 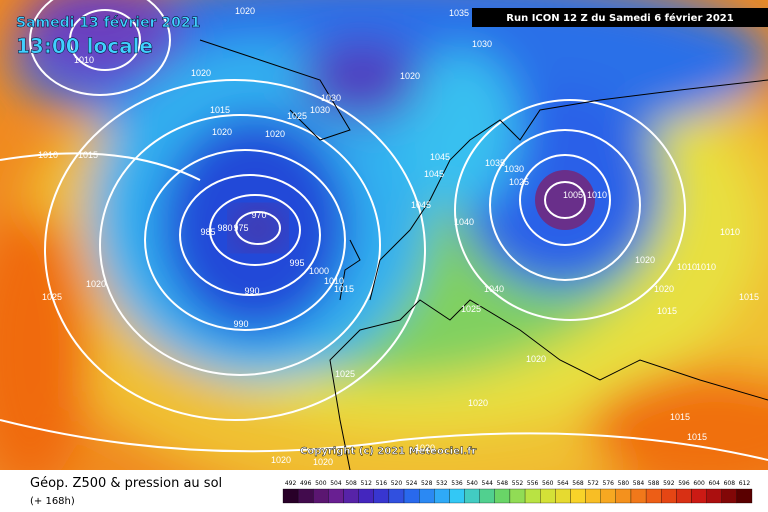 What do you see at coordinates (573, 195) in the screenshot?
I see `isobar-label: 1005` at bounding box center [573, 195].